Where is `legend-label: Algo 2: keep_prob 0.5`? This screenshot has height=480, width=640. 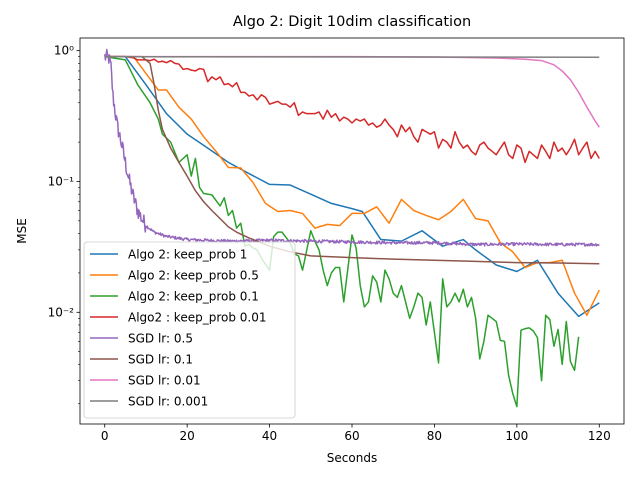 legend-label: Algo 2: keep_prob 0.5 is located at coordinates (193, 276).